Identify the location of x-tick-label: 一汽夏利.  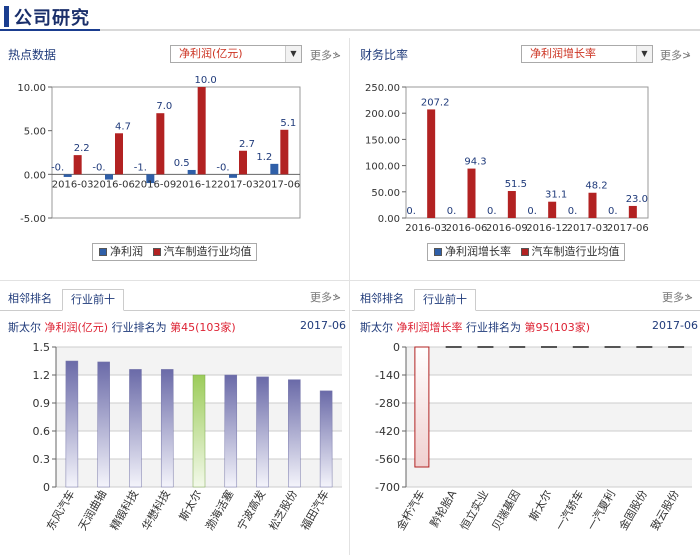
(601, 510).